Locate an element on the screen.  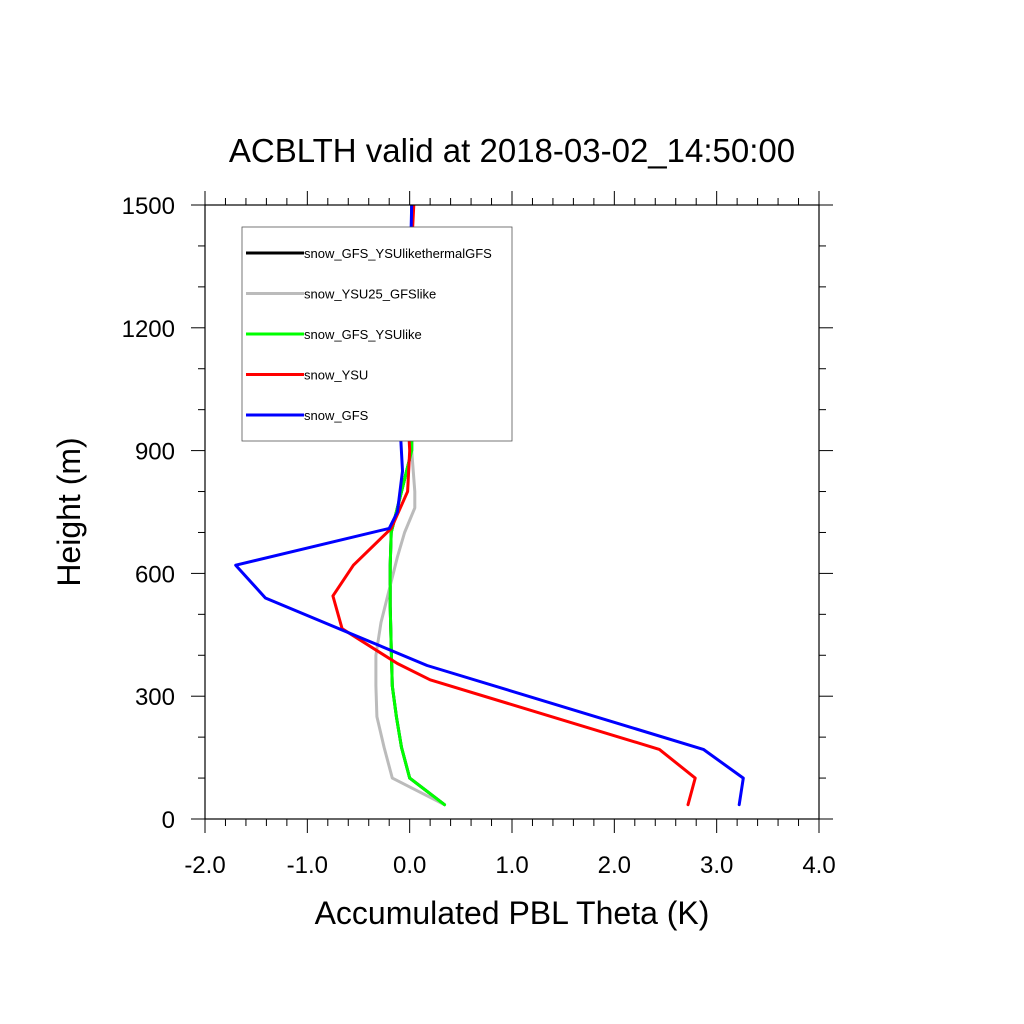
y-tick-label: 1500 is located at coordinates (148, 206).